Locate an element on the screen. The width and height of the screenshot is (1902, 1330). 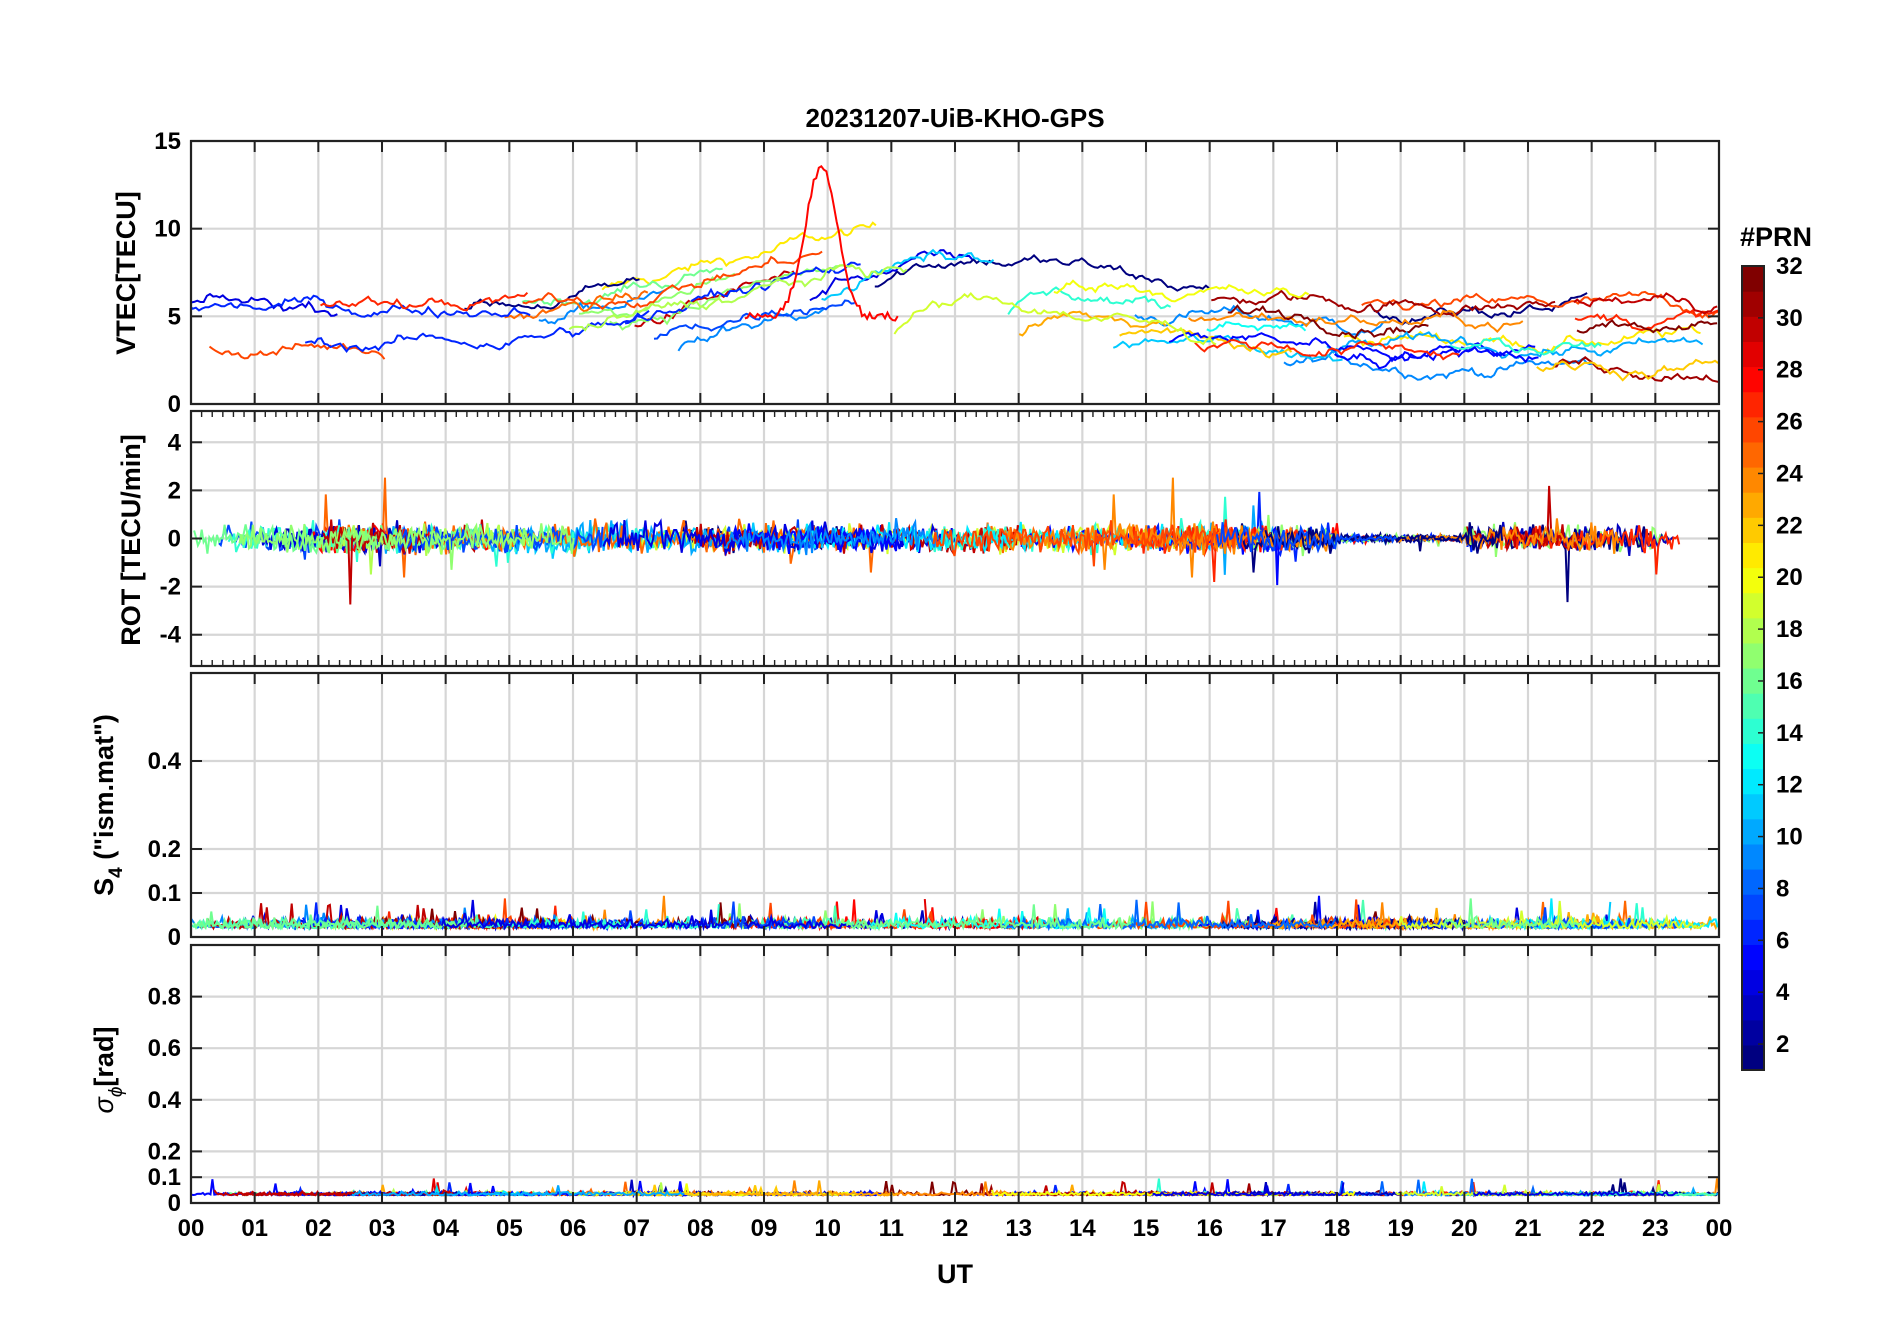
series-group-vtec is located at coordinates (955, 273).